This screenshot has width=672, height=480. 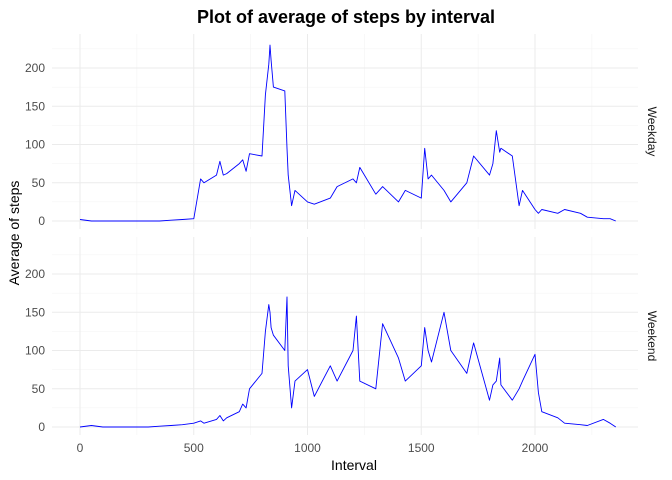 I want to click on x-axis-title: Interval, so click(x=354, y=465).